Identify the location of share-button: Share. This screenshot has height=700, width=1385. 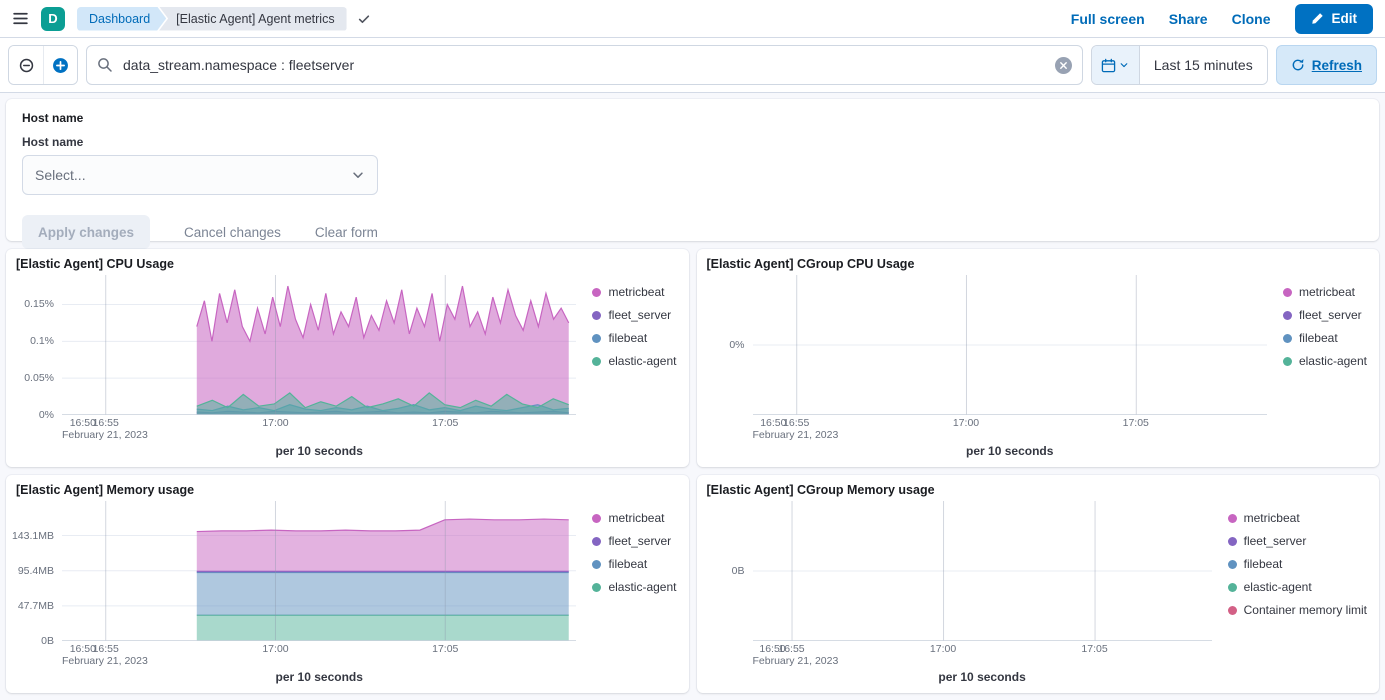
(1188, 18).